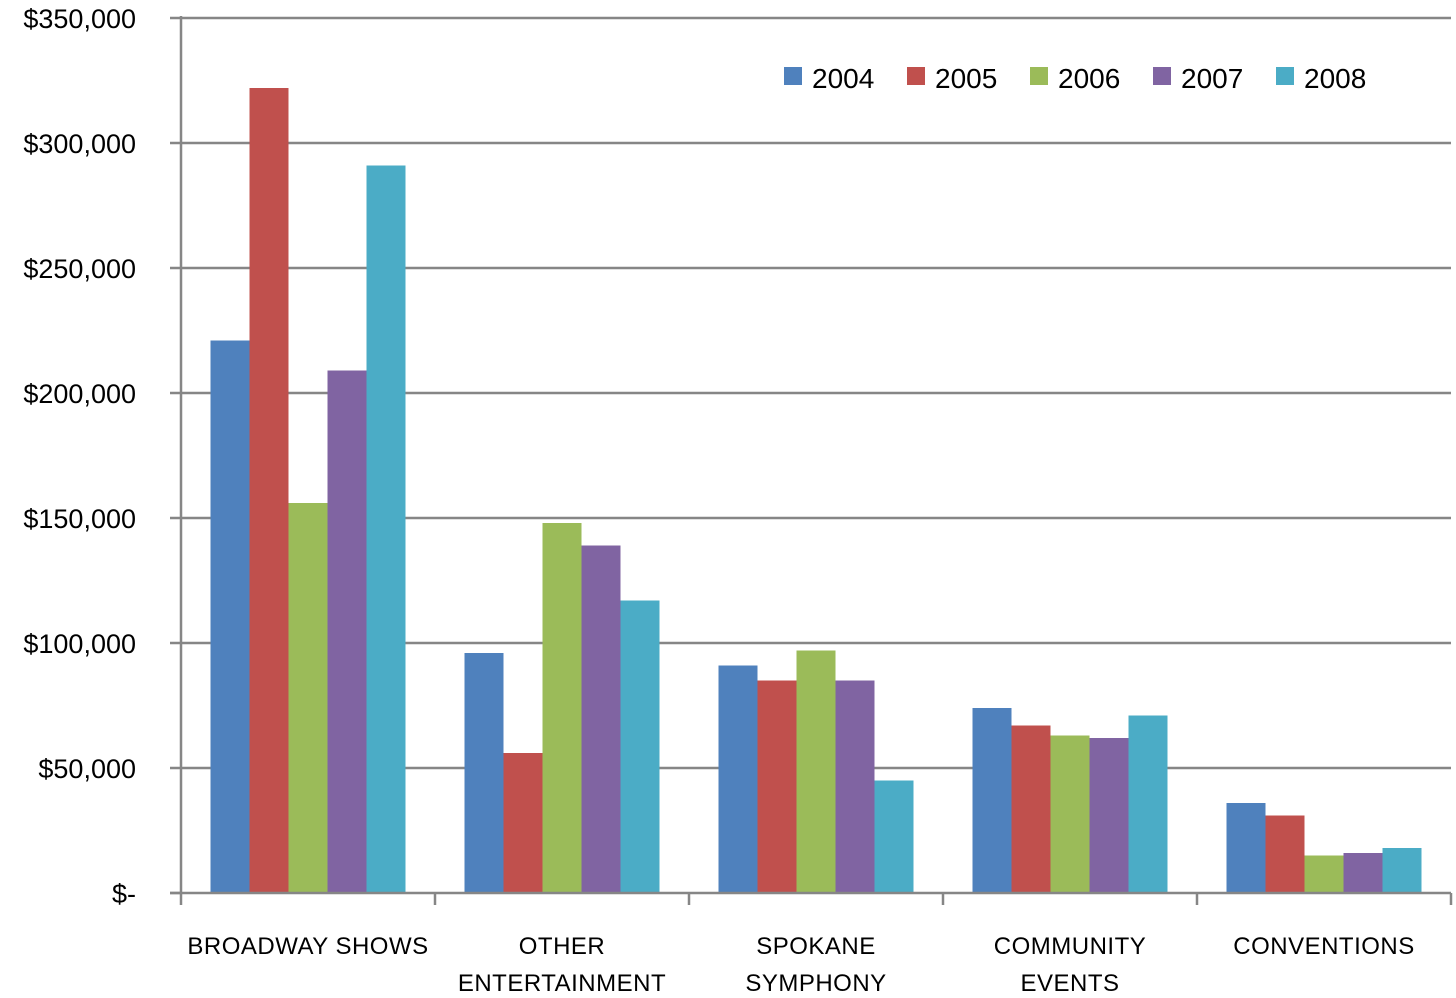 The height and width of the screenshot is (998, 1456). Describe the element at coordinates (124, 894) in the screenshot. I see `y-tick-label: $-` at that location.